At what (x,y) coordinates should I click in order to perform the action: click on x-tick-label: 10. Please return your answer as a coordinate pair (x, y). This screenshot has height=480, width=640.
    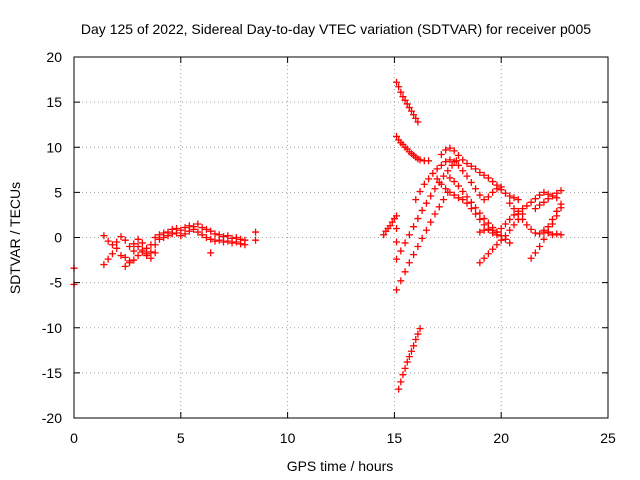
    Looking at the image, I should click on (288, 438).